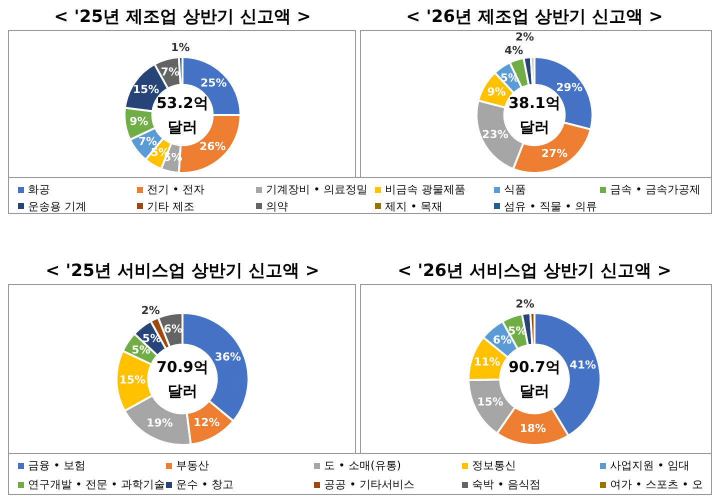  What do you see at coordinates (182, 103) in the screenshot?
I see `text: 53.2억` at bounding box center [182, 103].